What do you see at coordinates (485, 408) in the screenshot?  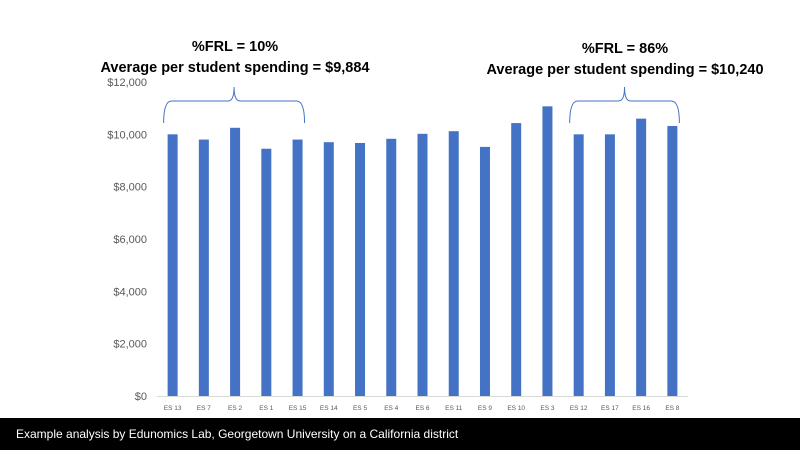 I see `x-tick-label: ES 9` at bounding box center [485, 408].